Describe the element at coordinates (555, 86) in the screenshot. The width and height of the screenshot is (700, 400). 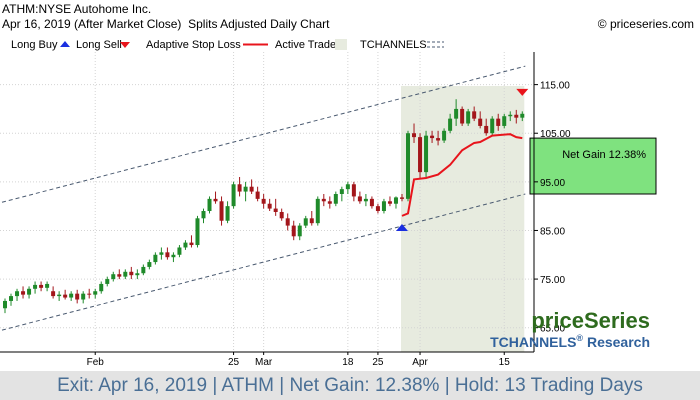
I see `y-tick-label: 115.00` at that location.